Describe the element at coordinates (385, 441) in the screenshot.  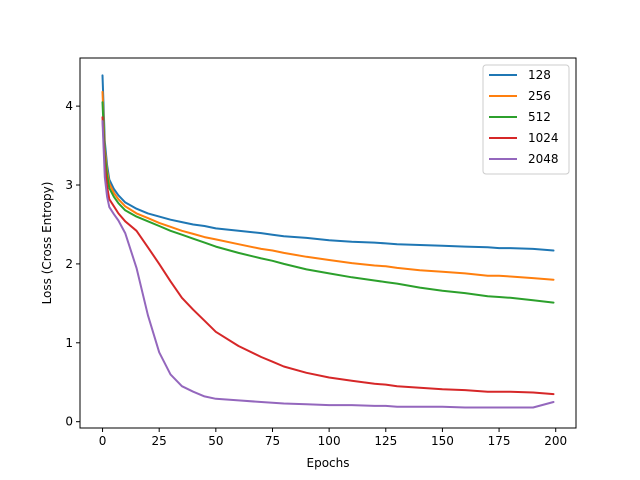
I see `x-tick-label: 125` at that location.